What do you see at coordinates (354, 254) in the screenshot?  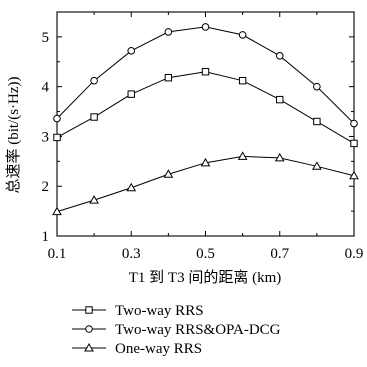 I see `x-tick-label: 0.9` at bounding box center [354, 254].